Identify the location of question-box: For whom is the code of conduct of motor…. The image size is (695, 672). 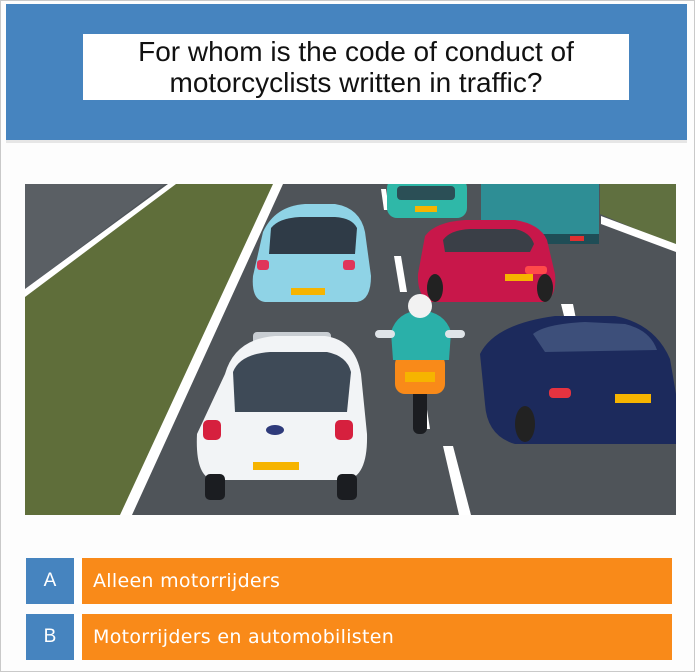
(356, 67).